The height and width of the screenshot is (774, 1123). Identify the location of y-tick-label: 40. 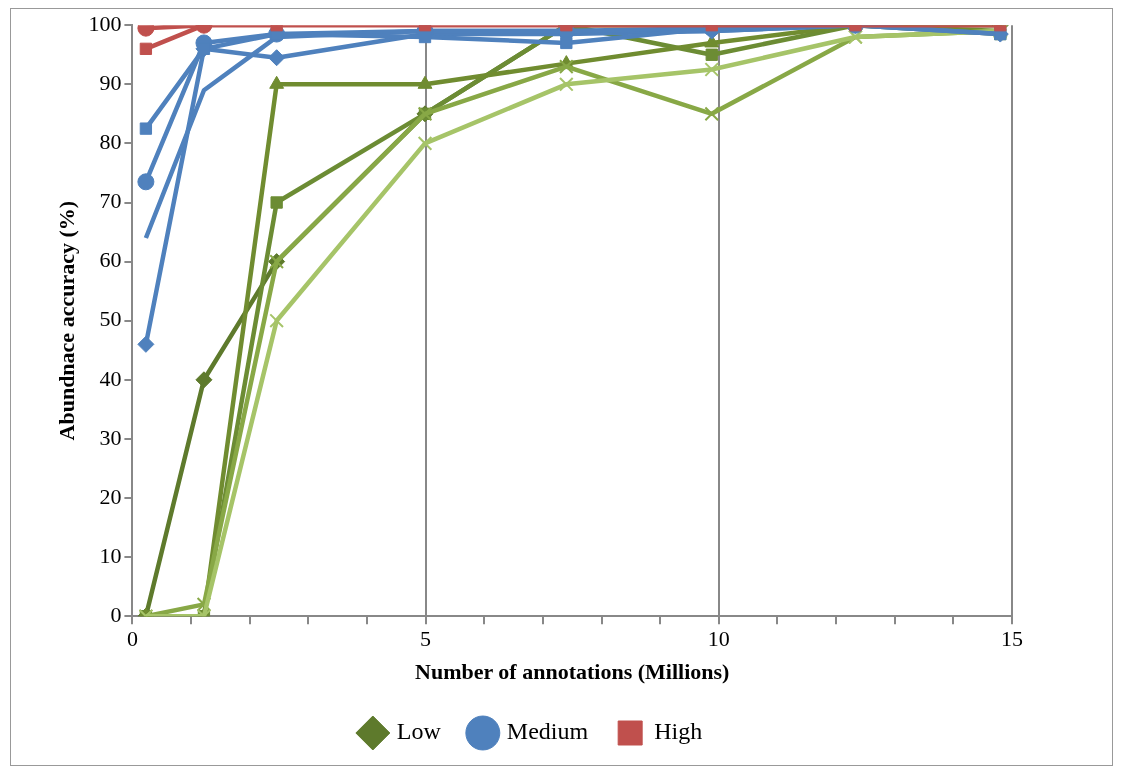
(110, 378).